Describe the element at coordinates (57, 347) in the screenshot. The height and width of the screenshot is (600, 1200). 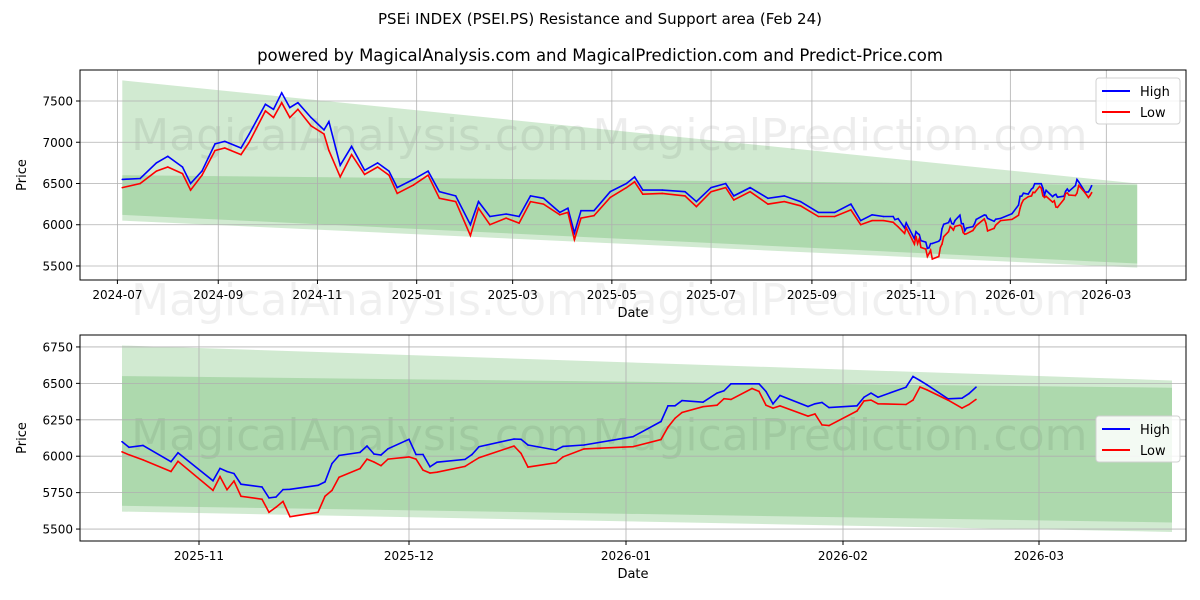
I see `y-tick-label: 6750` at that location.